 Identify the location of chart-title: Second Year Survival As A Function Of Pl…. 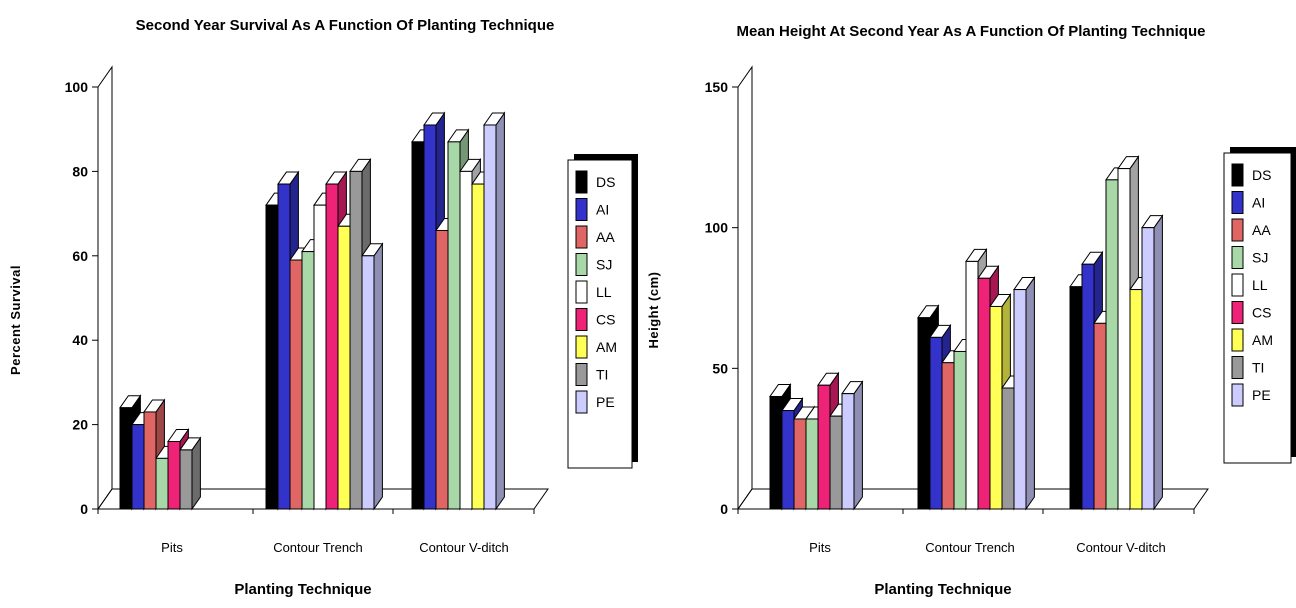
(345, 25).